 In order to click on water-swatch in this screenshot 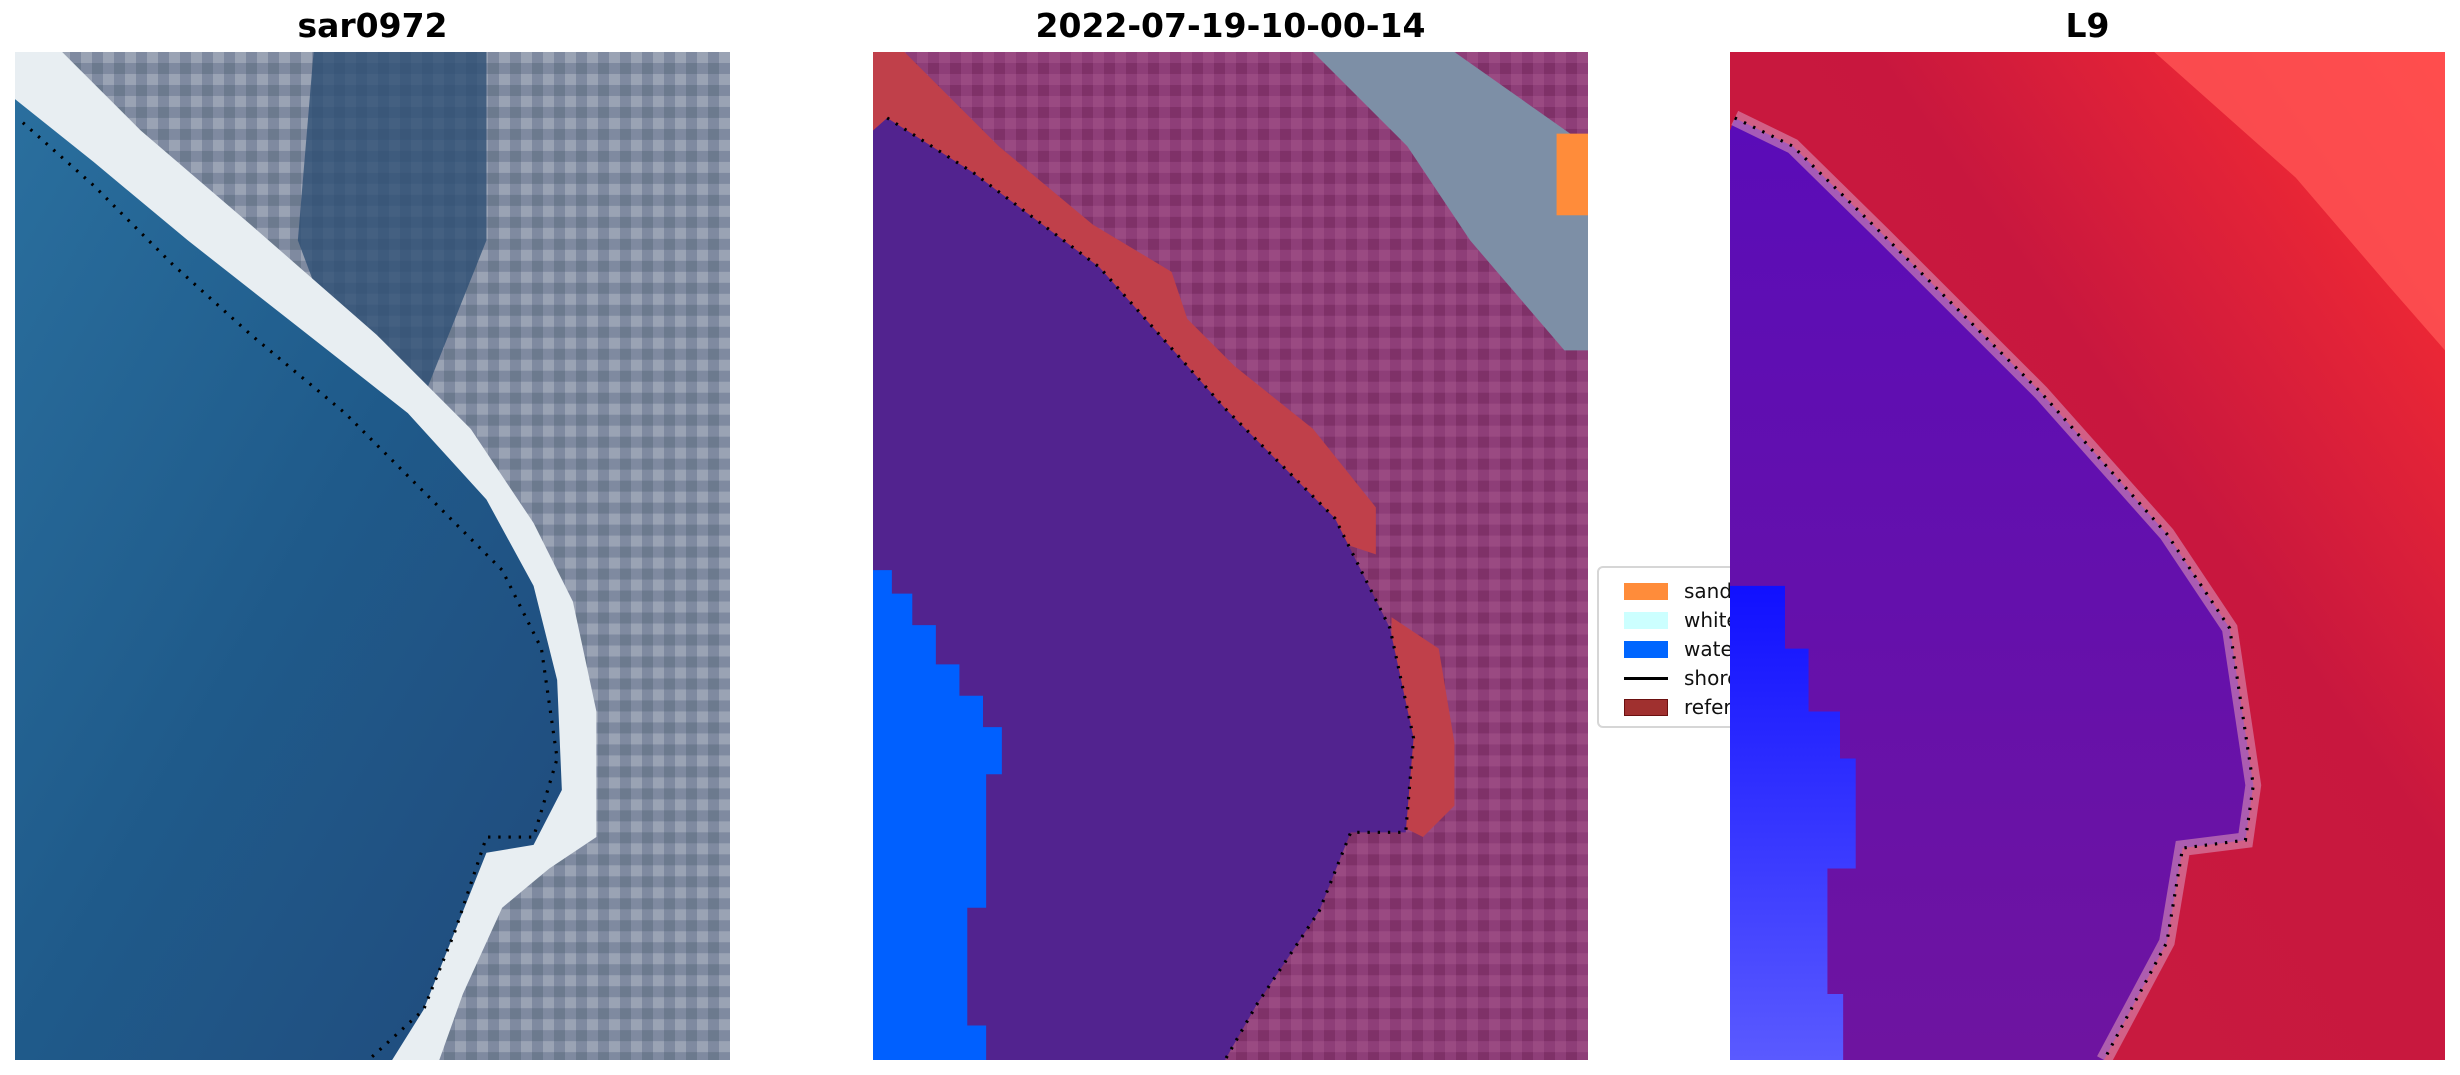, I will do `click(1646, 649)`.